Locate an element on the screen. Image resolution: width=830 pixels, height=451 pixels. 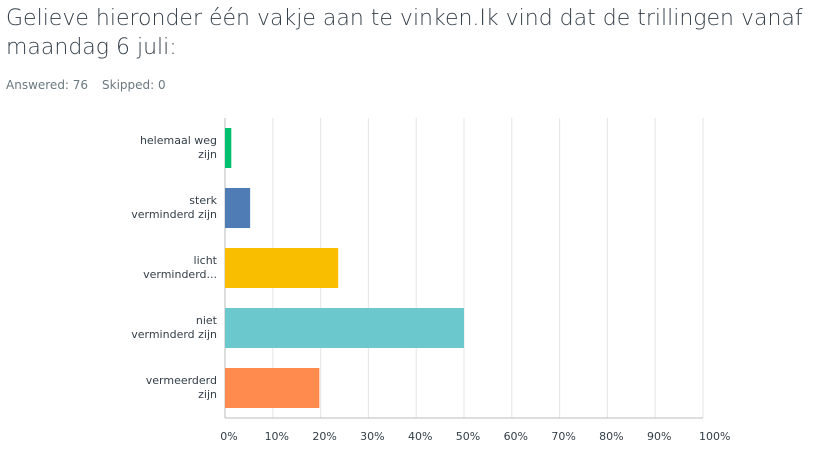
x-tick-label: 30% is located at coordinates (372, 436).